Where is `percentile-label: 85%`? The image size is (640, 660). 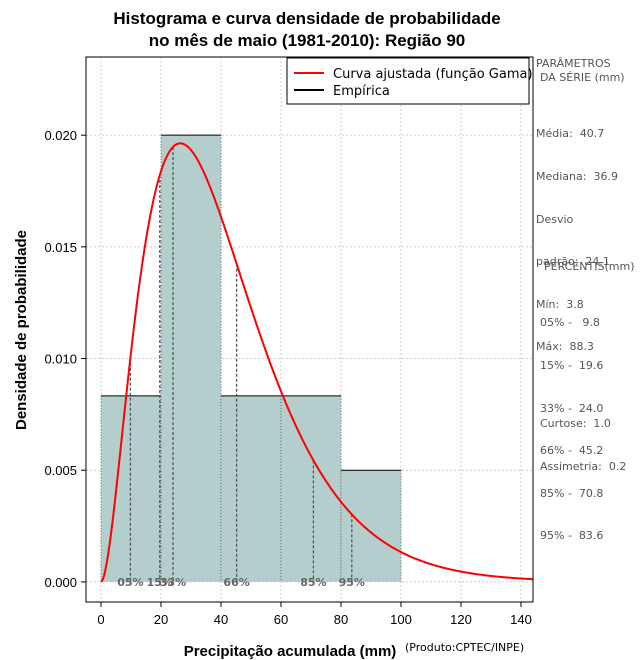 percentile-label: 85% is located at coordinates (313, 582).